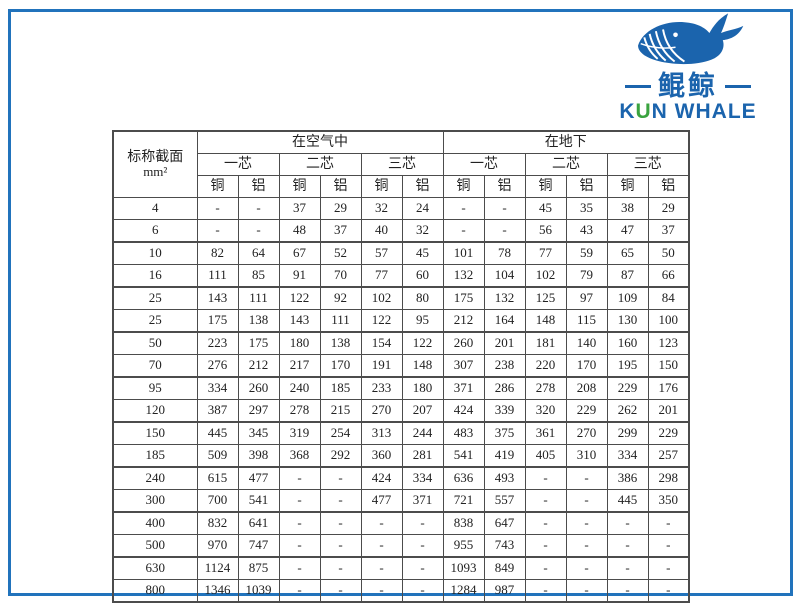 This screenshot has height=603, width=800. Describe the element at coordinates (258, 568) in the screenshot. I see `value-cell: 875` at that location.